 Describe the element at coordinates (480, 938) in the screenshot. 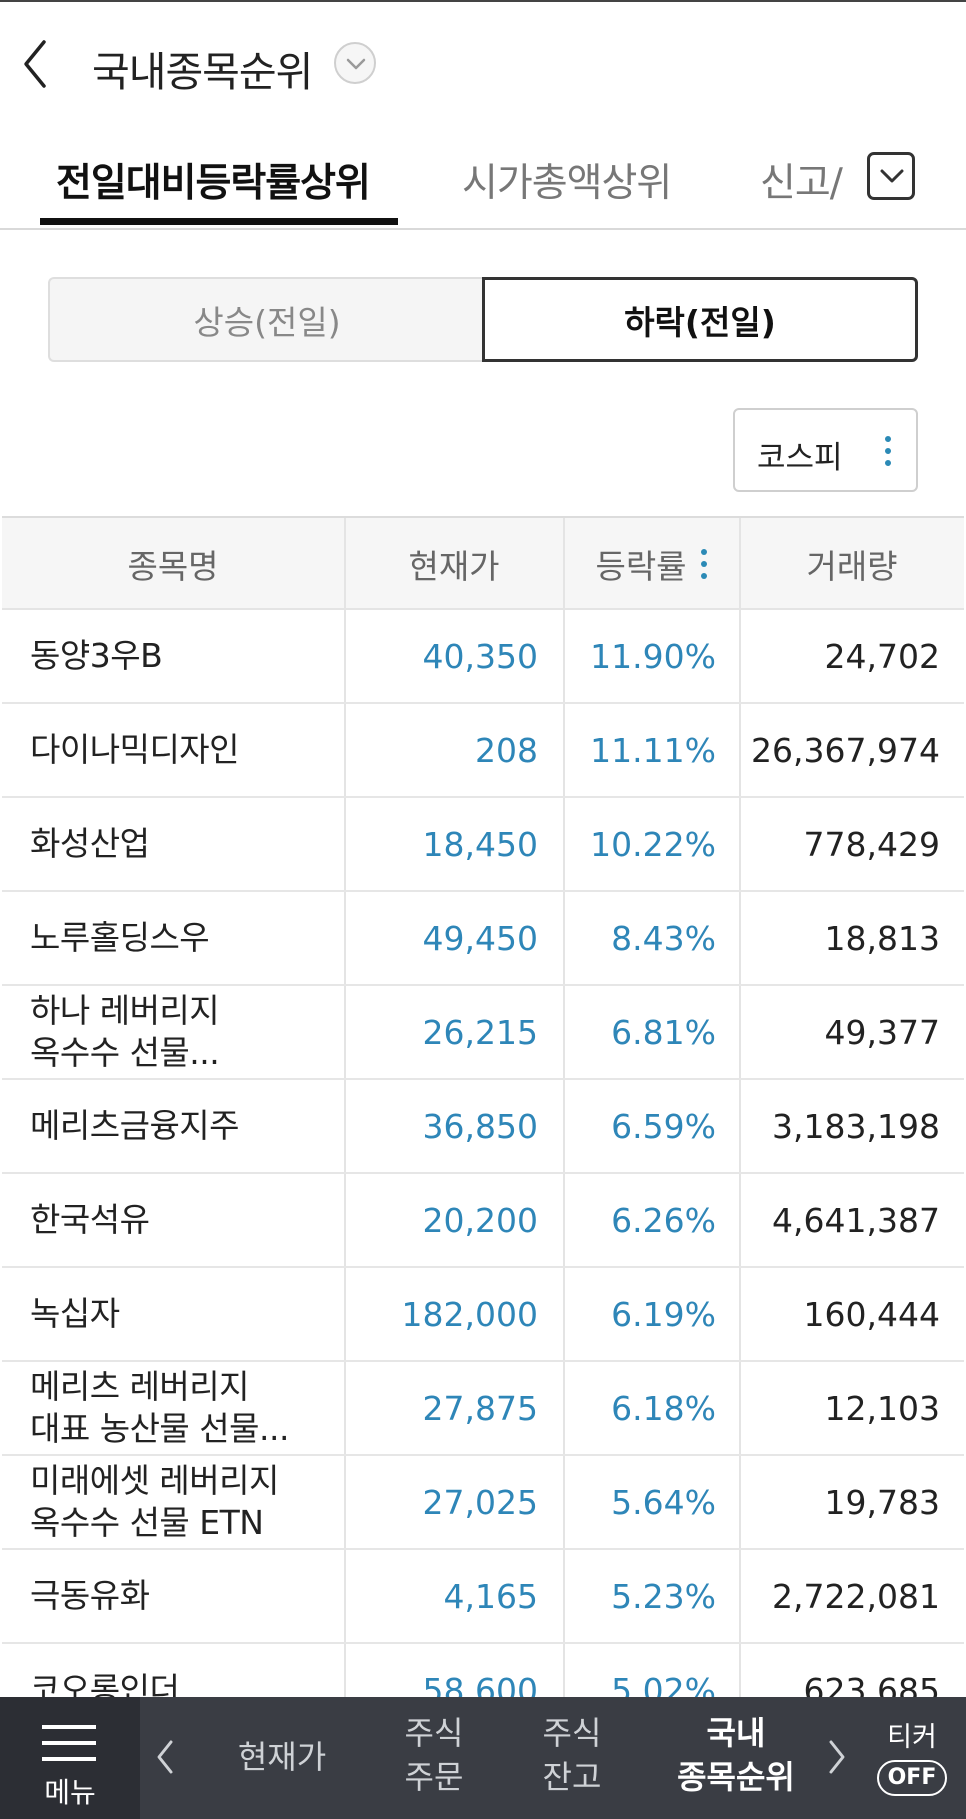

I see `current-price: 49,450` at that location.